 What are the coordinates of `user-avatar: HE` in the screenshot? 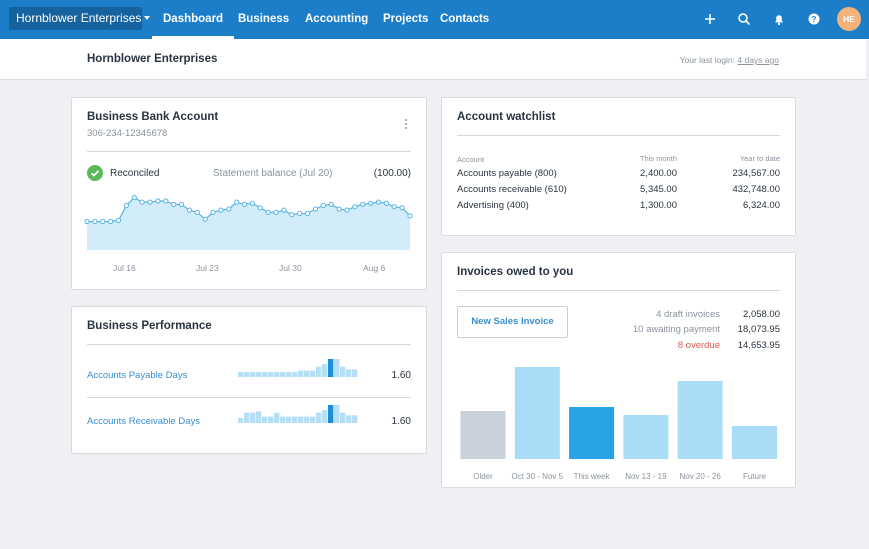 It's located at (849, 19).